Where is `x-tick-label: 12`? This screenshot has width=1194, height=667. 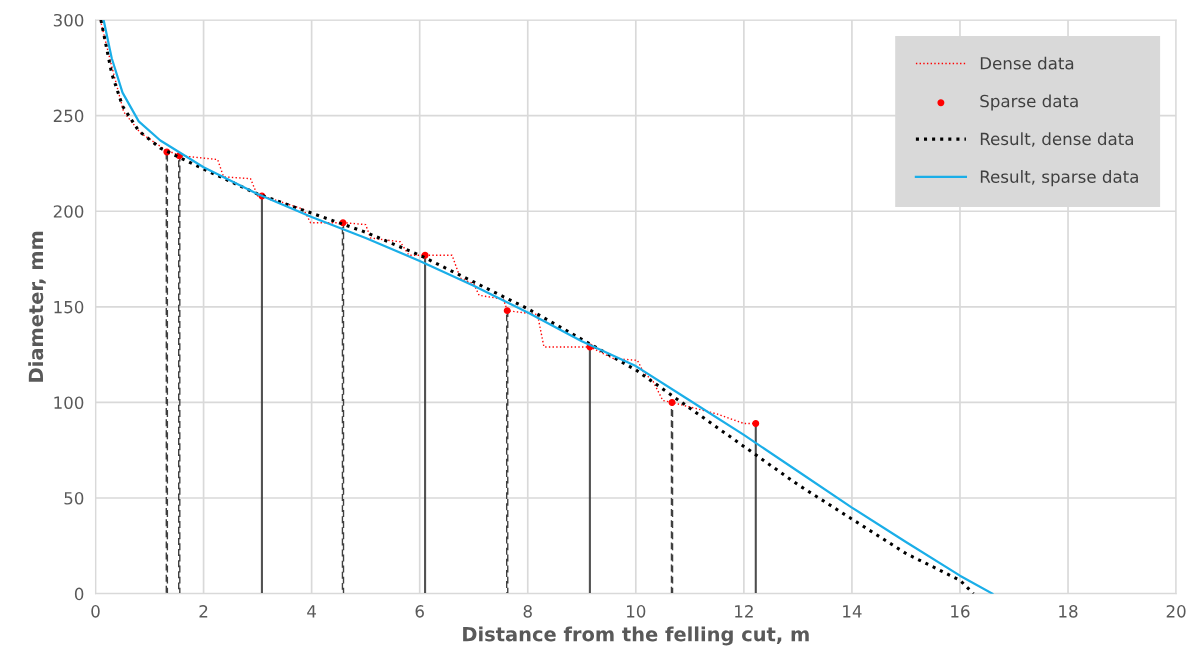
x-tick-label: 12 is located at coordinates (744, 611).